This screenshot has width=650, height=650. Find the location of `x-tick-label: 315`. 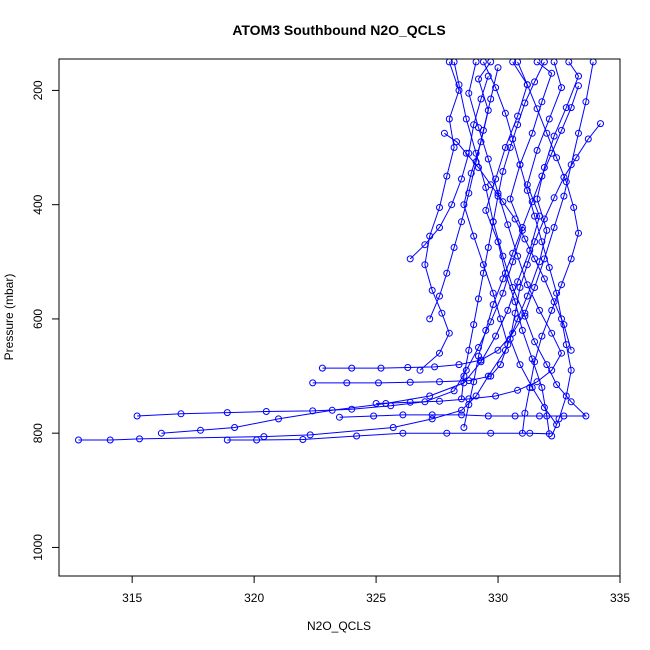

x-tick-label: 315 is located at coordinates (132, 598).